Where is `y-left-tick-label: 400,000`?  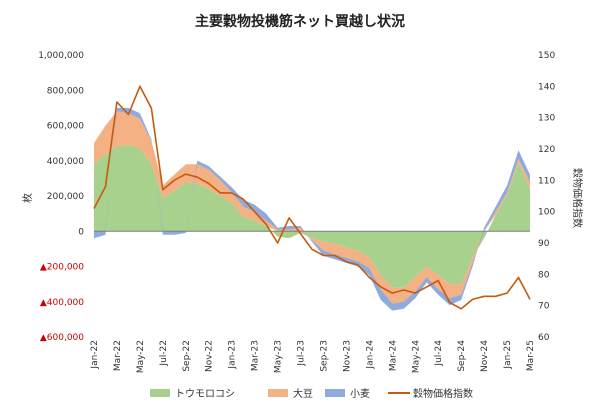 y-left-tick-label: 400,000 is located at coordinates (65, 162).